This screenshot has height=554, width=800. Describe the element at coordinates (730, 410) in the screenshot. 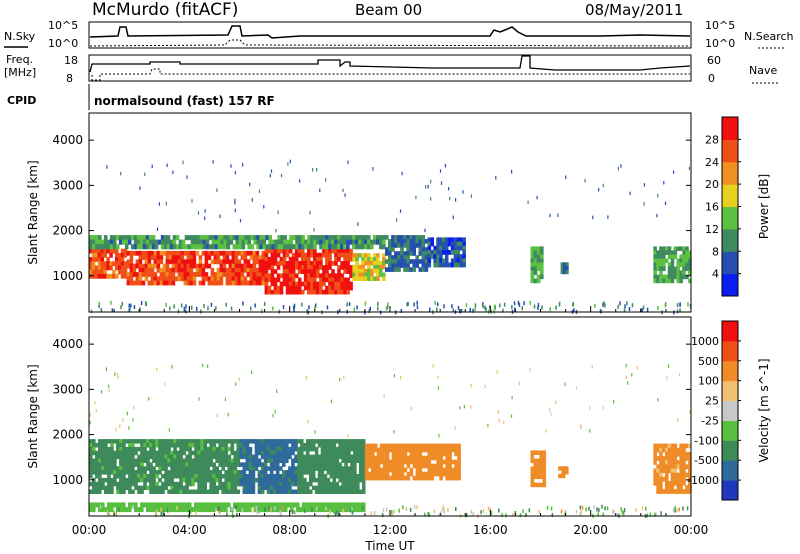

I see `colorbar-segment` at that location.